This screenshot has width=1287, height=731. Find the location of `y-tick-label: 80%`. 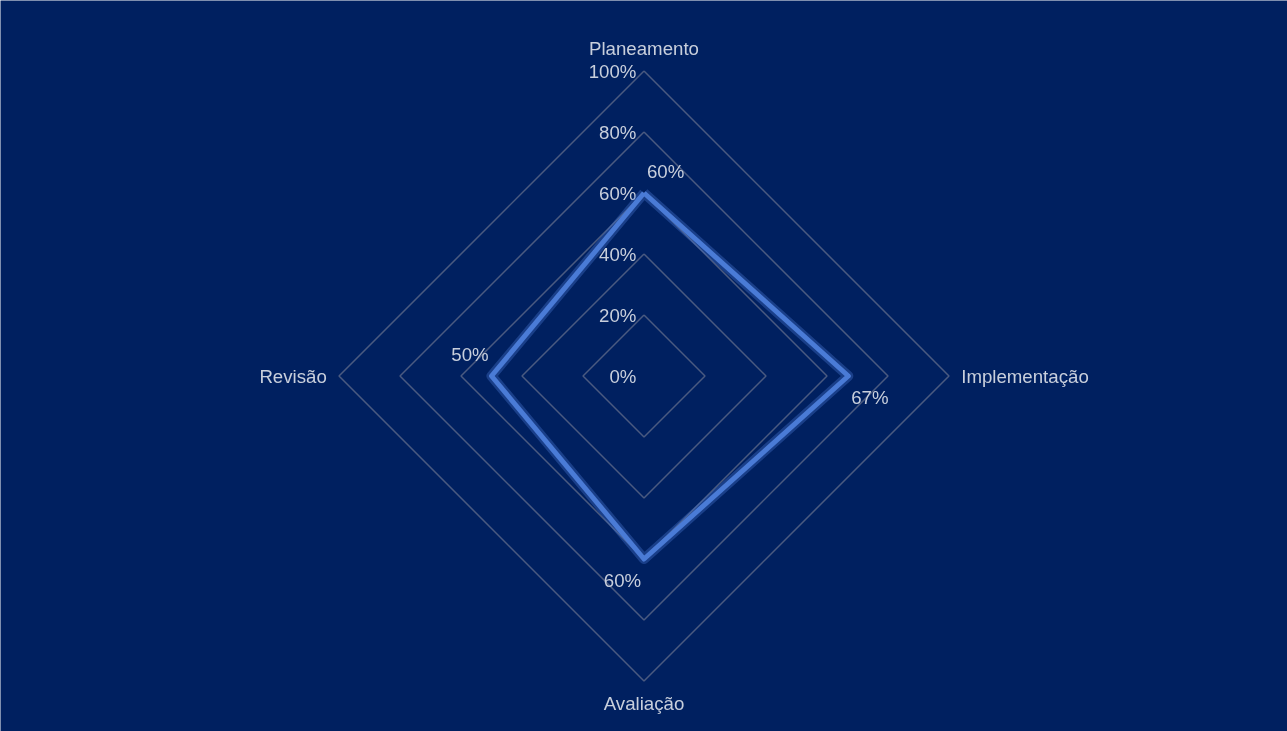

y-tick-label: 80% is located at coordinates (618, 132).